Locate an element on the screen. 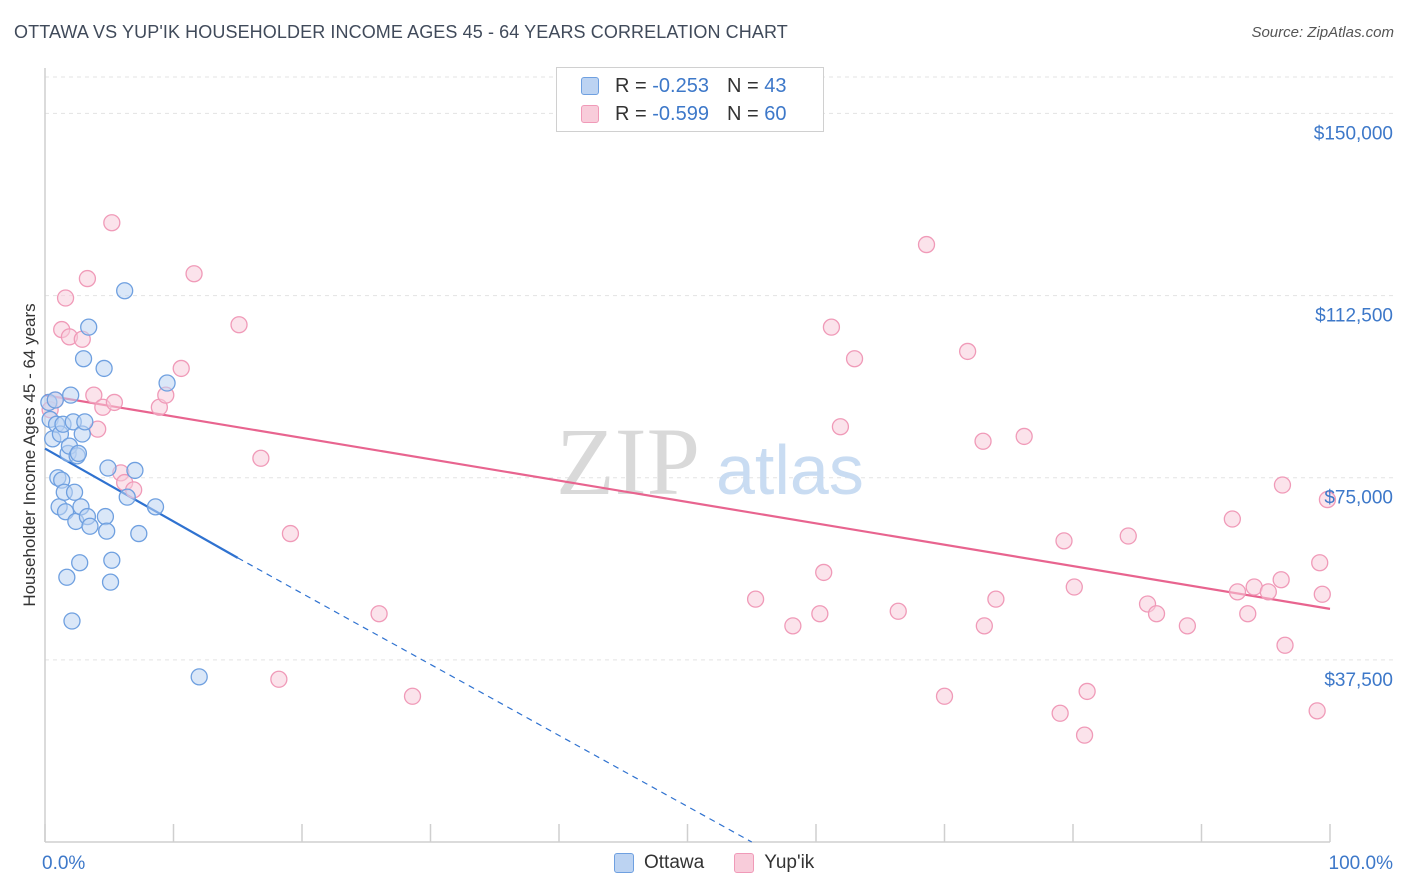 The height and width of the screenshot is (892, 1406). y-axis-label: Householder Income Ages 45 - 64 years is located at coordinates (29, 454).